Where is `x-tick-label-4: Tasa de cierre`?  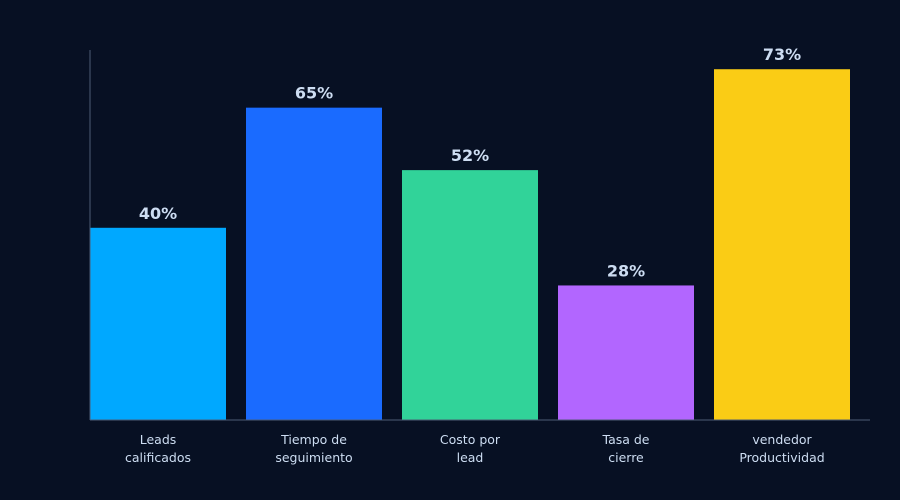
x-tick-label-4: Tasa de cierre is located at coordinates (626, 448).